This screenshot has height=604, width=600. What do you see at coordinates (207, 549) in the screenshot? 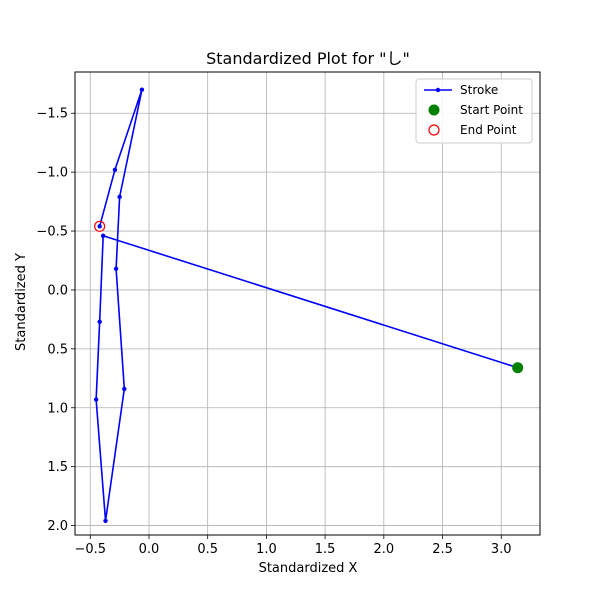
I see `x-tick-label: 0.5` at bounding box center [207, 549].